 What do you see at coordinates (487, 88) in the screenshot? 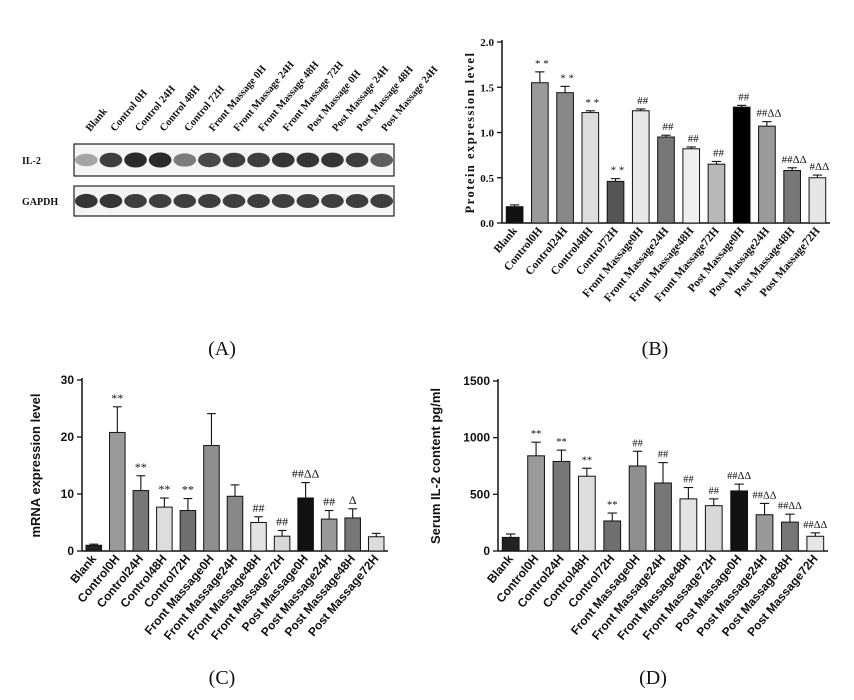
I see `y-tick-label: 1.5` at bounding box center [487, 88].